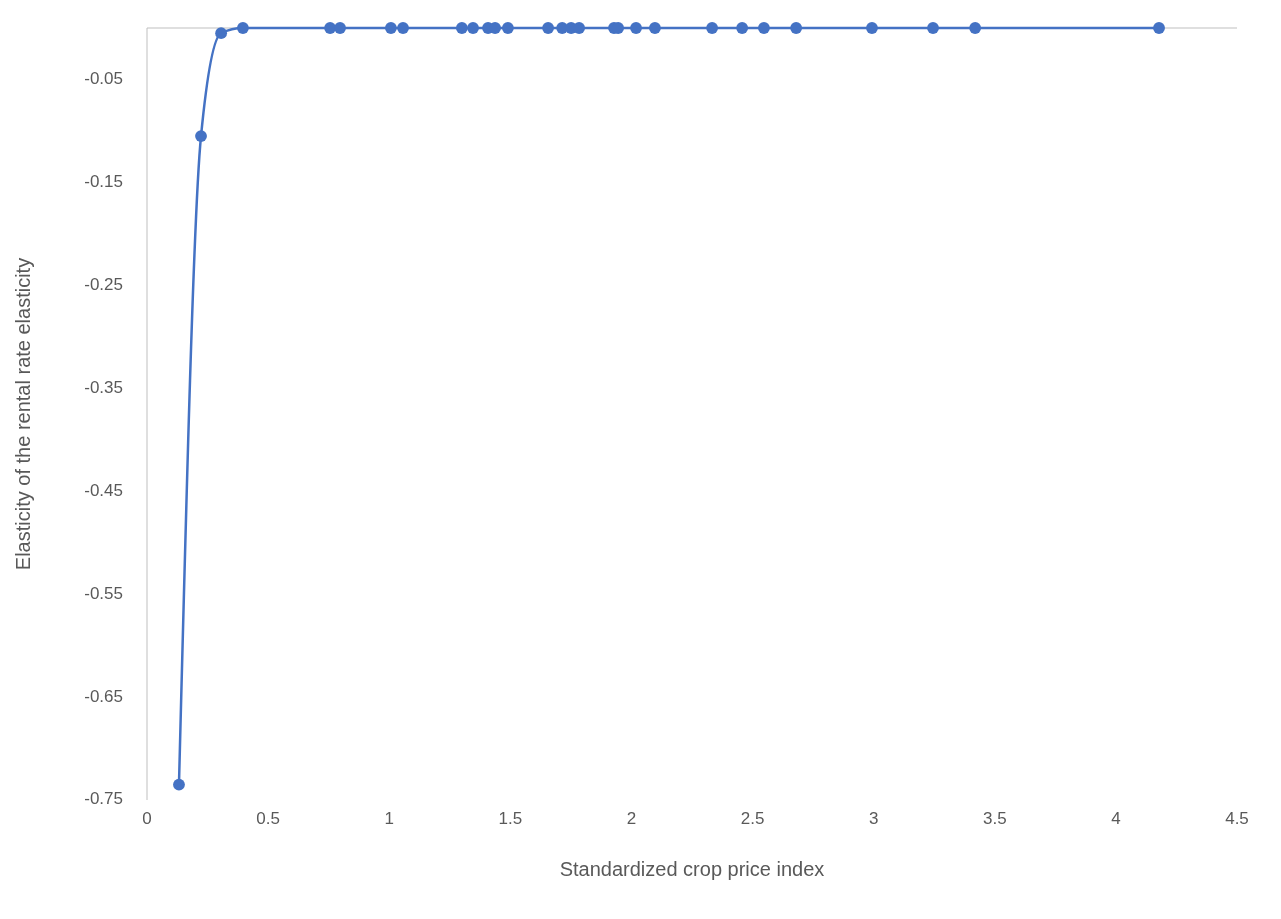 The image size is (1281, 919). I want to click on y-axis-title: Elasticity of the rental rate elasticity, so click(23, 414).